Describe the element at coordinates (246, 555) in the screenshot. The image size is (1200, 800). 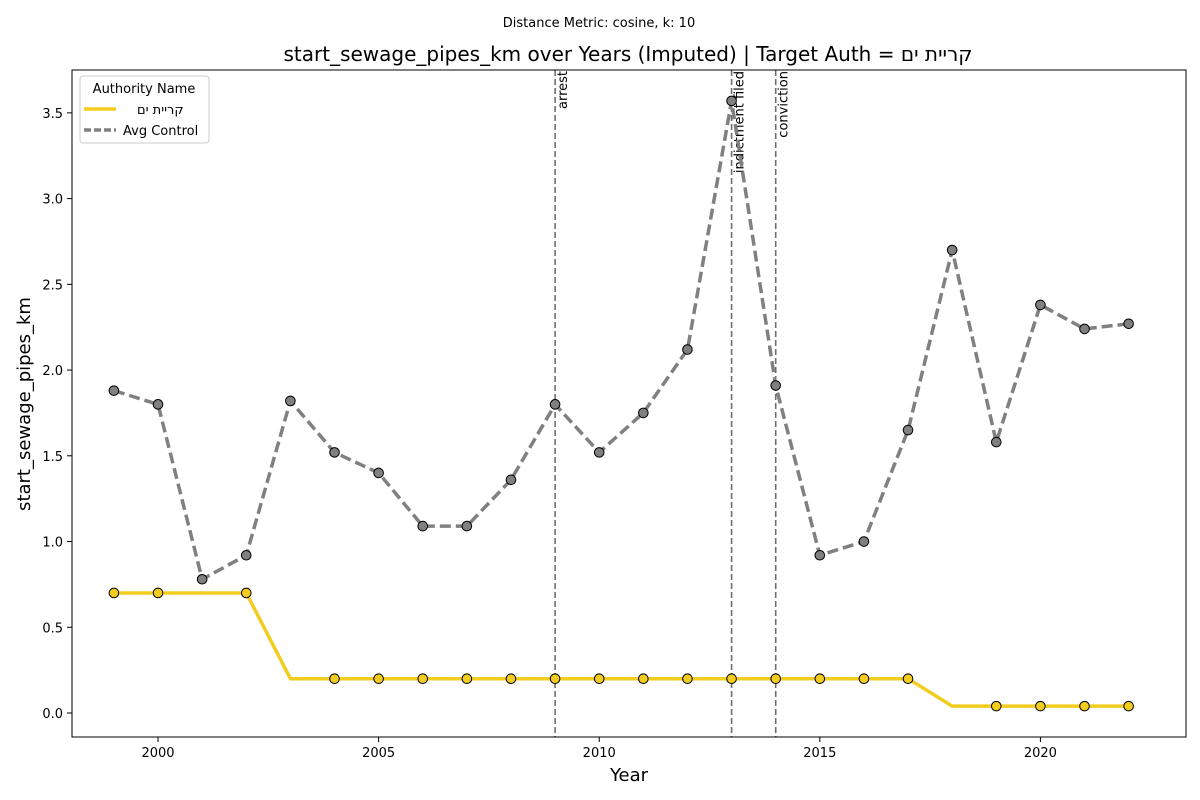
I see `series-1-point-2002` at that location.